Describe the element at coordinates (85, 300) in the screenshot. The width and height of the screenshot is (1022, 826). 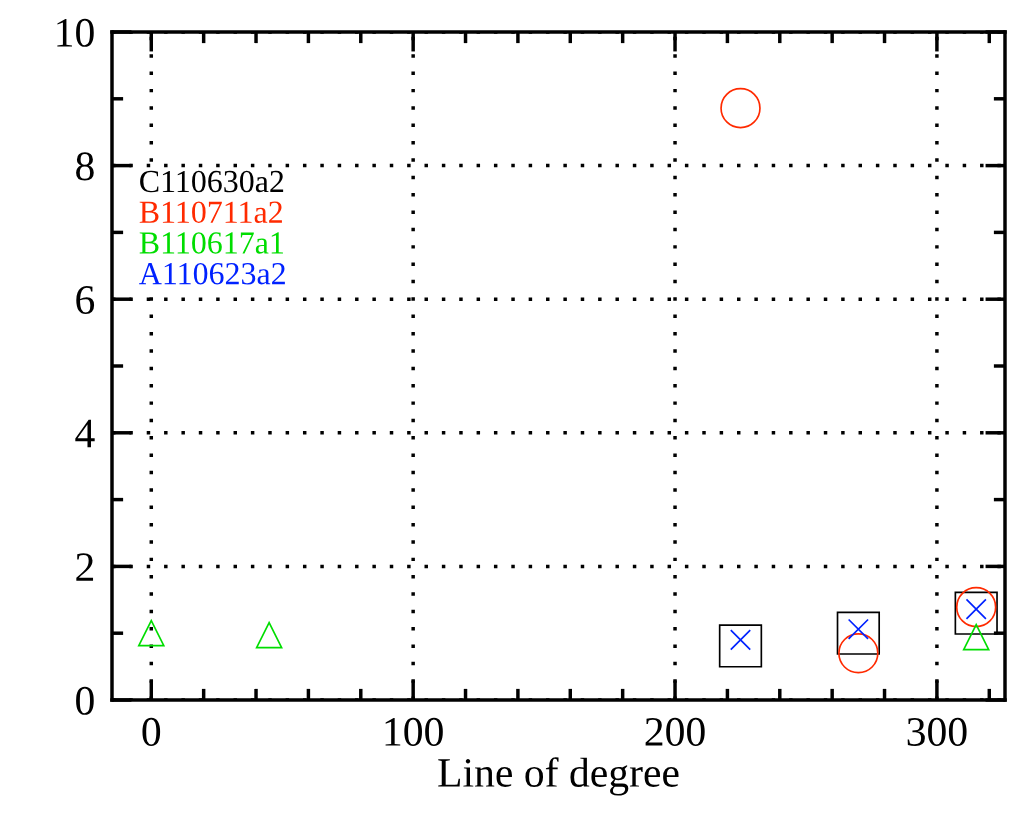
I see `y-tick-label: 6` at that location.